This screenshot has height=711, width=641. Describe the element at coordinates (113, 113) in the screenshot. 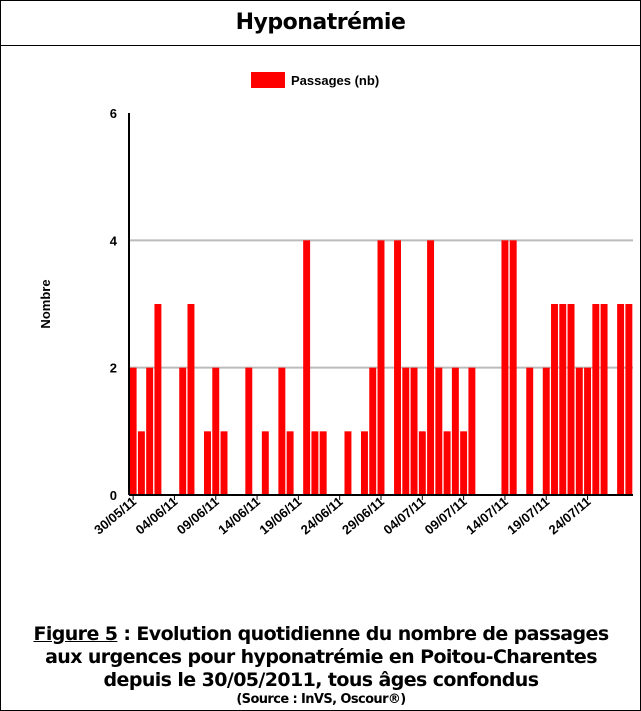

I see `y-tick-label: 6` at that location.